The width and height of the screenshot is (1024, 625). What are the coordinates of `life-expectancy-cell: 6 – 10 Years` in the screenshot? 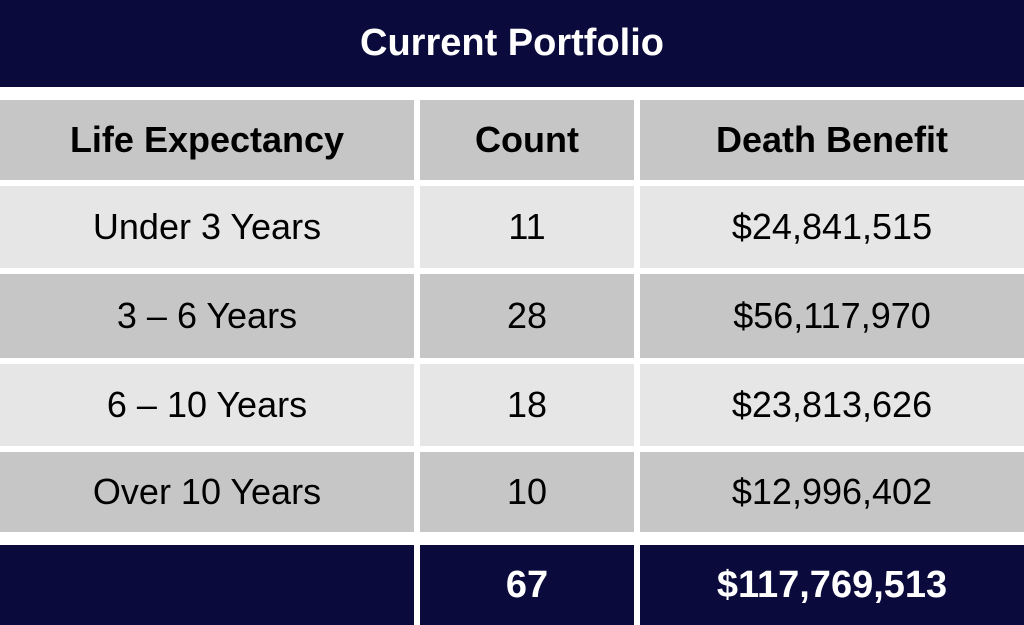 It's located at (207, 405).